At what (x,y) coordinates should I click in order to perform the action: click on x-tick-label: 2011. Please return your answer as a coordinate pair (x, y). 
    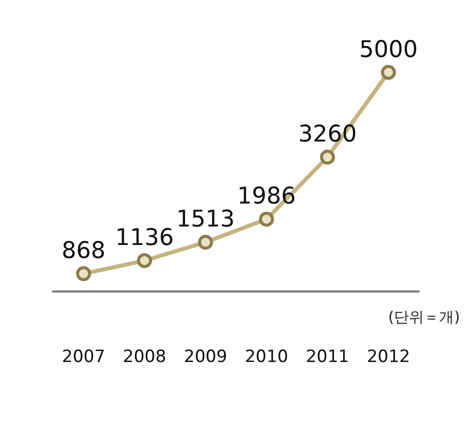
    Looking at the image, I should click on (328, 357).